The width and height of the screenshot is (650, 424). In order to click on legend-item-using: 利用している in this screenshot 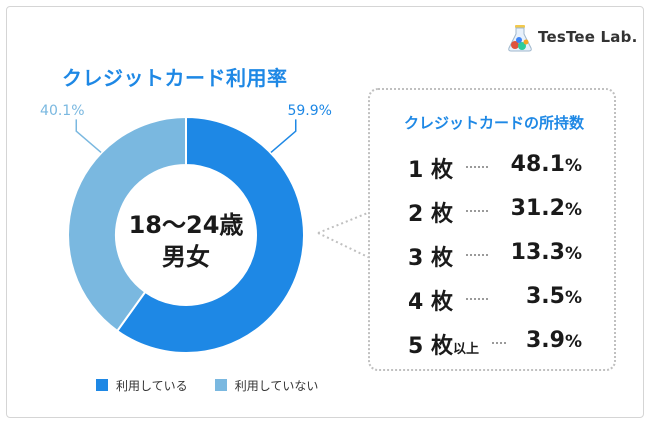, I will do `click(142, 385)`.